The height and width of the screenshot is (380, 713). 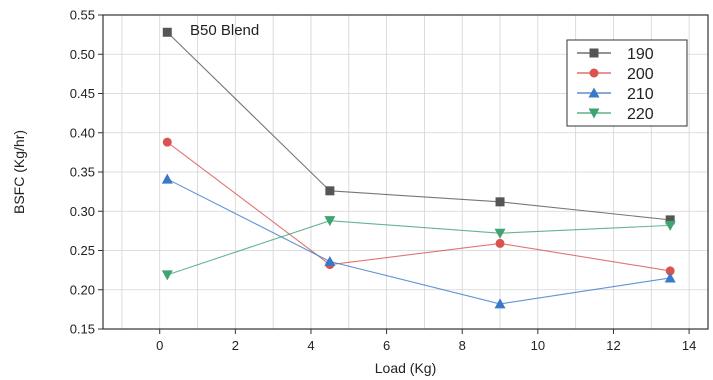 I want to click on legend-item-200: 200, so click(x=615, y=74).